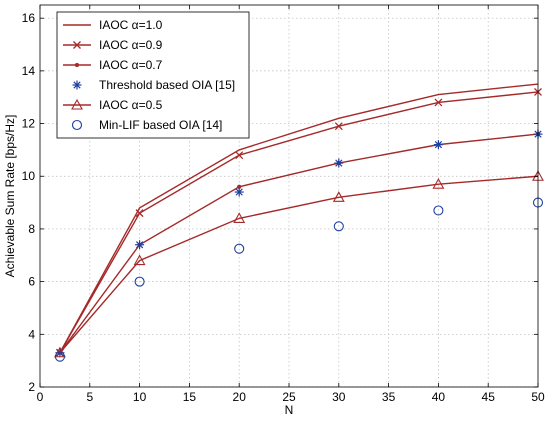  Describe the element at coordinates (140, 397) in the screenshot. I see `x-tick-label: 10` at that location.